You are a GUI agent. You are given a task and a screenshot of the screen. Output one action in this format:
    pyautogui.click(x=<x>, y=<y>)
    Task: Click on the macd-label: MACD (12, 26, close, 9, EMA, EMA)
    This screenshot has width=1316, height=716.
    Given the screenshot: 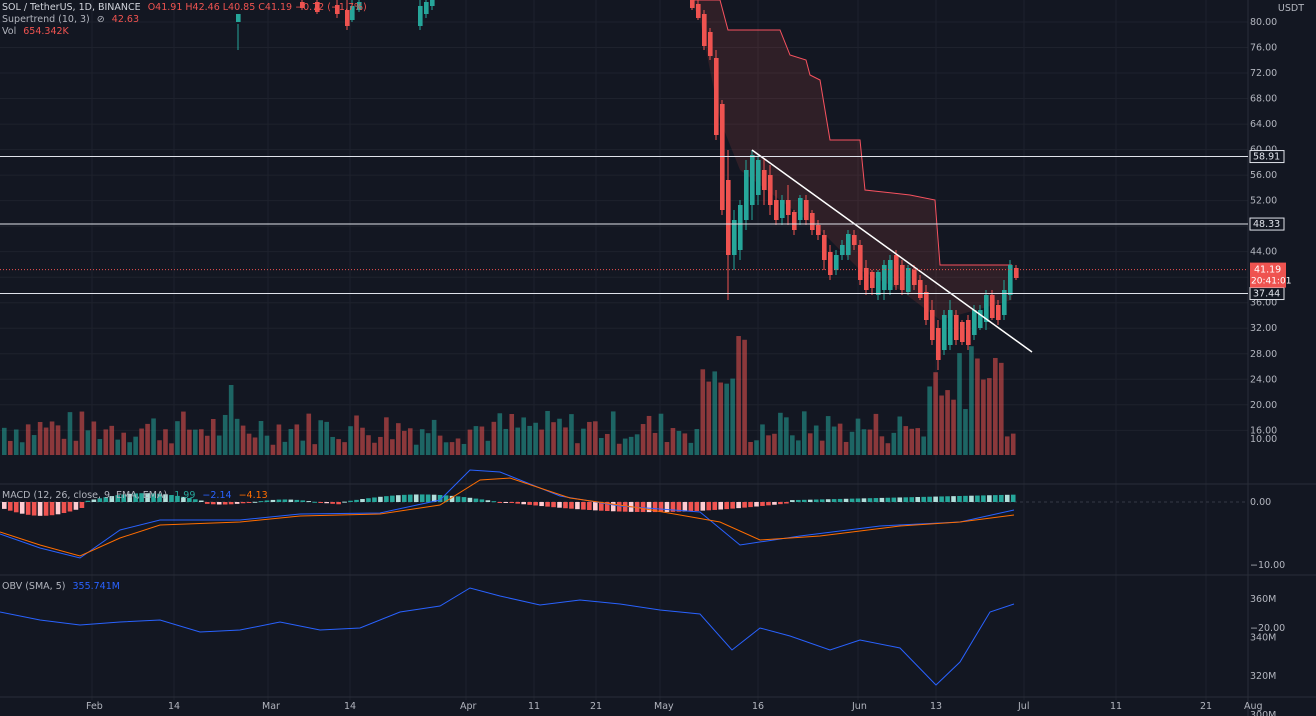 What is the action you would take?
    pyautogui.click(x=85, y=495)
    